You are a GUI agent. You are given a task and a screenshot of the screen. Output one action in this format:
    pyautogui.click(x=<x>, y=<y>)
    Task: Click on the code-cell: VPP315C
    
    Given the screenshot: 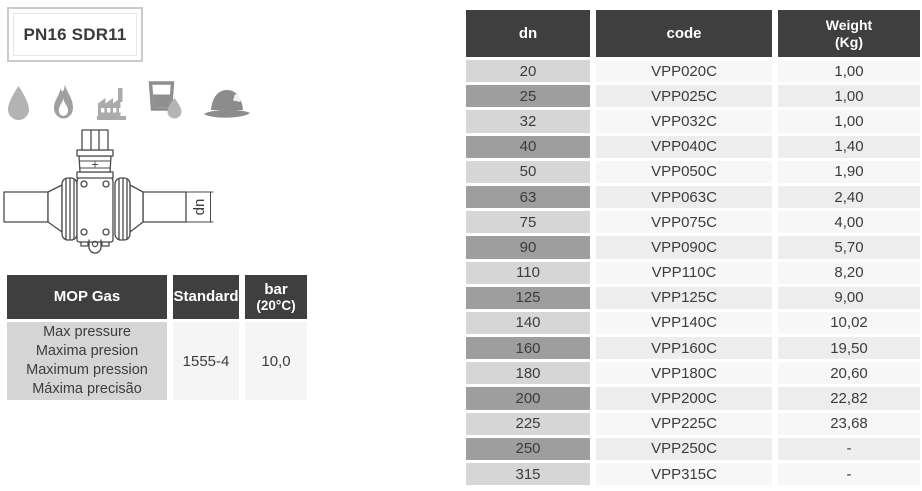 What is the action you would take?
    pyautogui.click(x=684, y=474)
    